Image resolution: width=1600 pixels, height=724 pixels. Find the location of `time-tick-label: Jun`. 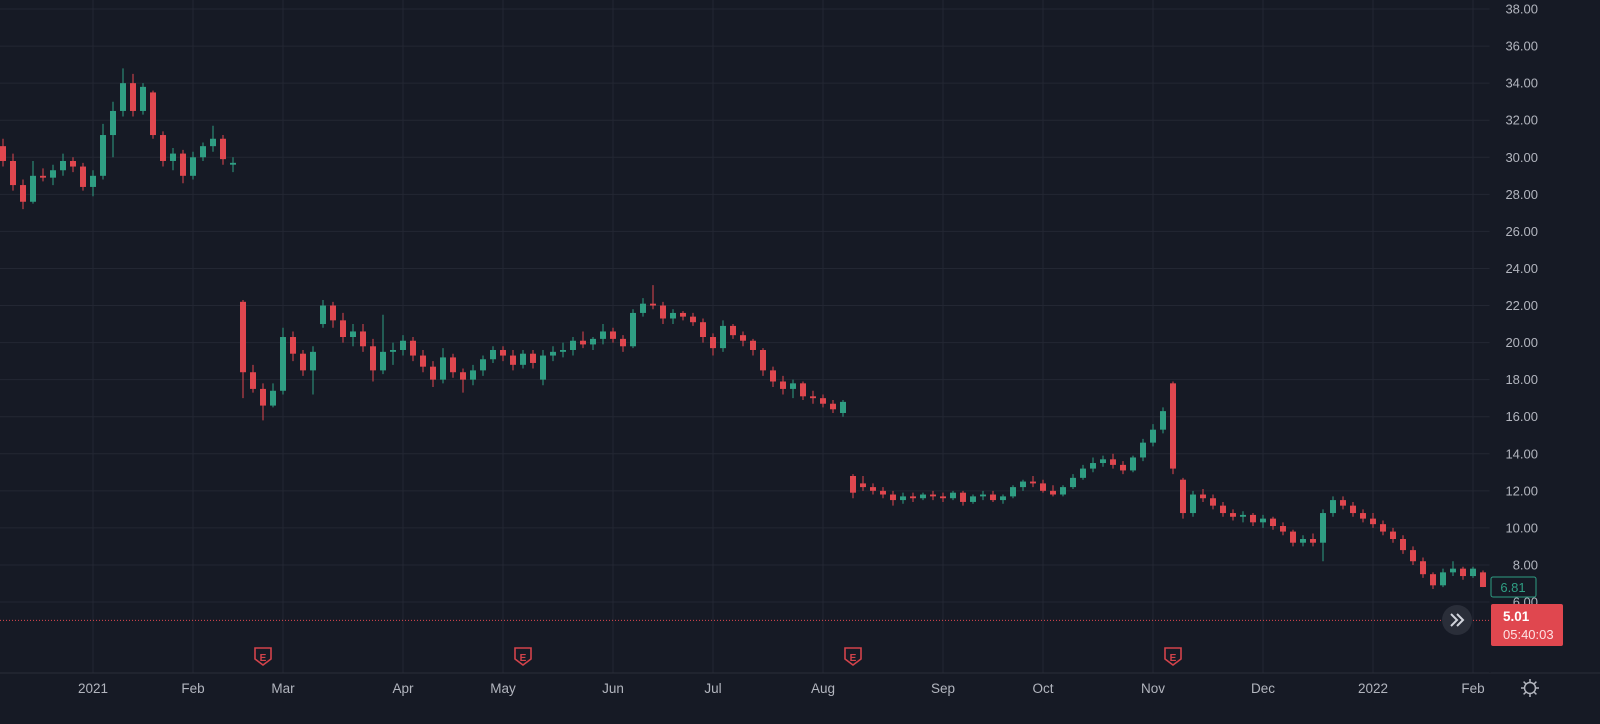

time-tick-label: Jun is located at coordinates (613, 688).